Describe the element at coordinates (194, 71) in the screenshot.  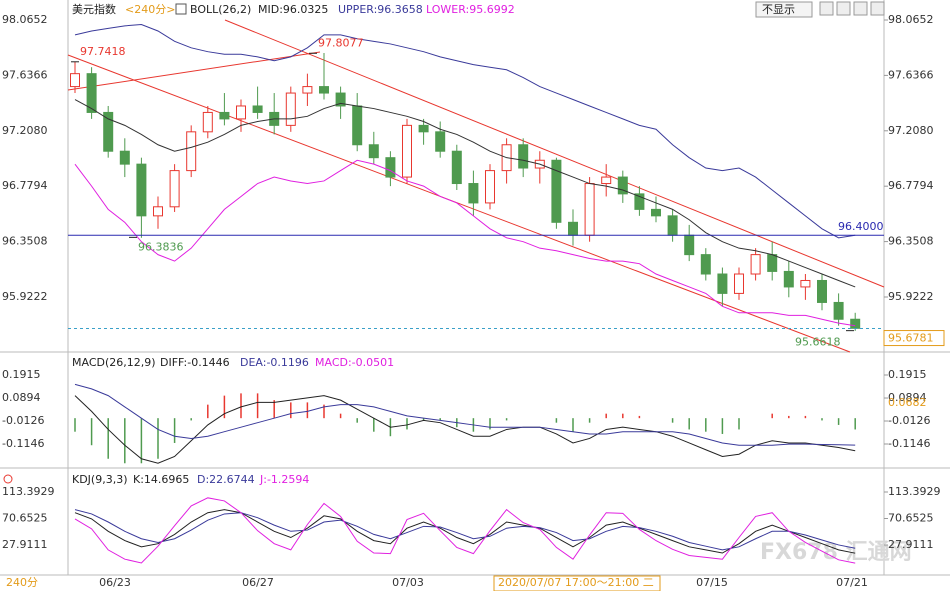
I see `channel-line` at that location.